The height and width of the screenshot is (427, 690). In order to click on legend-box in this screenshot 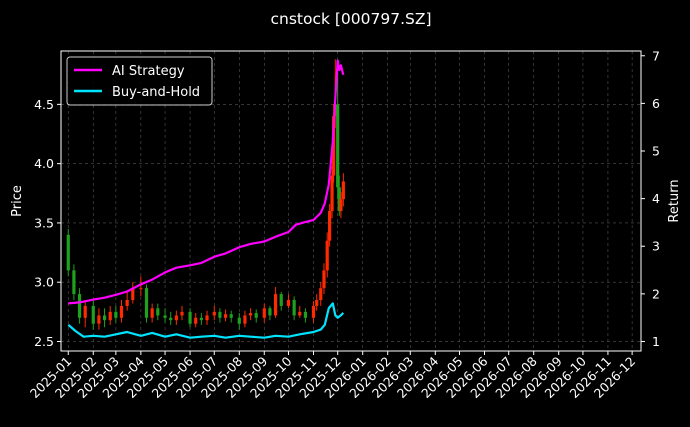, I will do `click(139, 81)`.